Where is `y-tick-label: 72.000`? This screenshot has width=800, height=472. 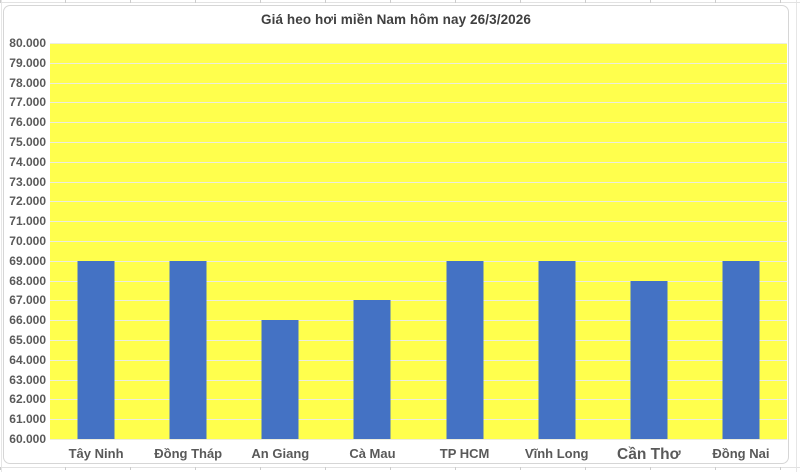 y-tick-label: 72.000 is located at coordinates (27, 201).